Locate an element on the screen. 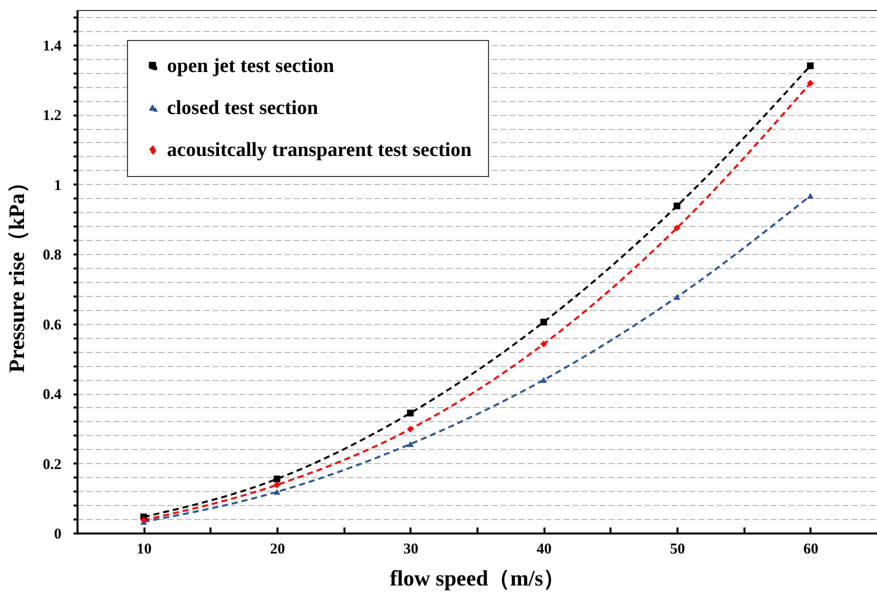 The image size is (877, 598). y-tick-label: 0.4 is located at coordinates (52, 395).